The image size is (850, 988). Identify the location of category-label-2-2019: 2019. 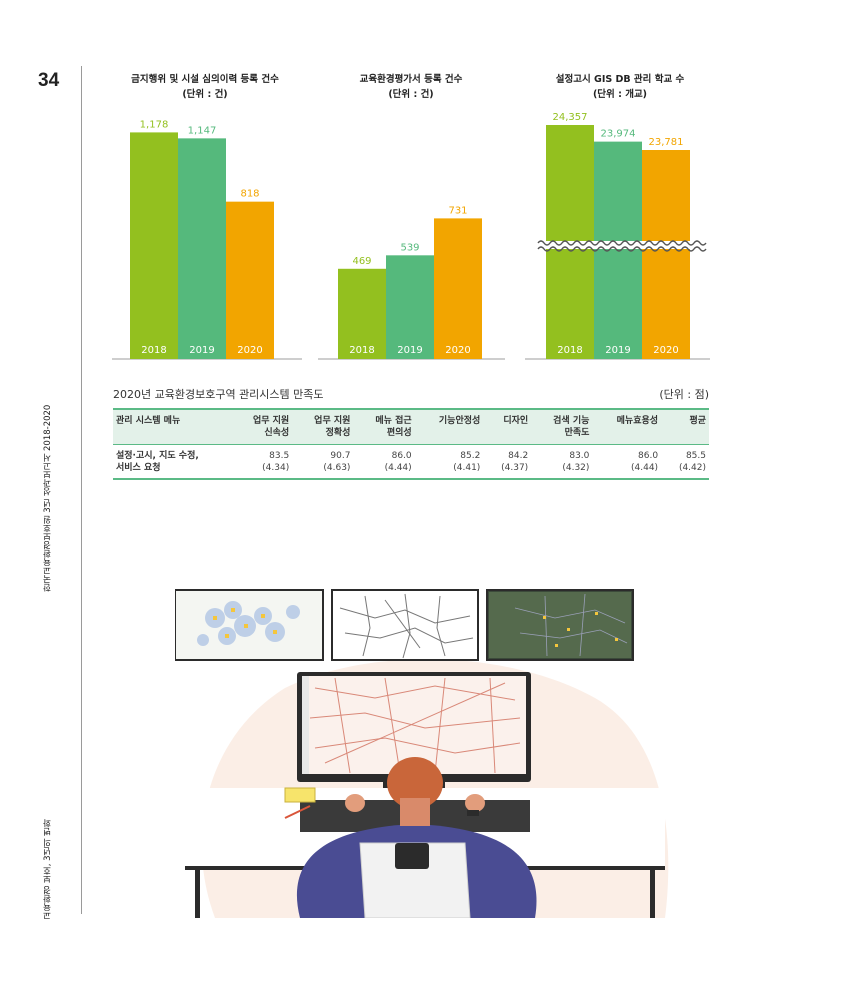
(409, 350).